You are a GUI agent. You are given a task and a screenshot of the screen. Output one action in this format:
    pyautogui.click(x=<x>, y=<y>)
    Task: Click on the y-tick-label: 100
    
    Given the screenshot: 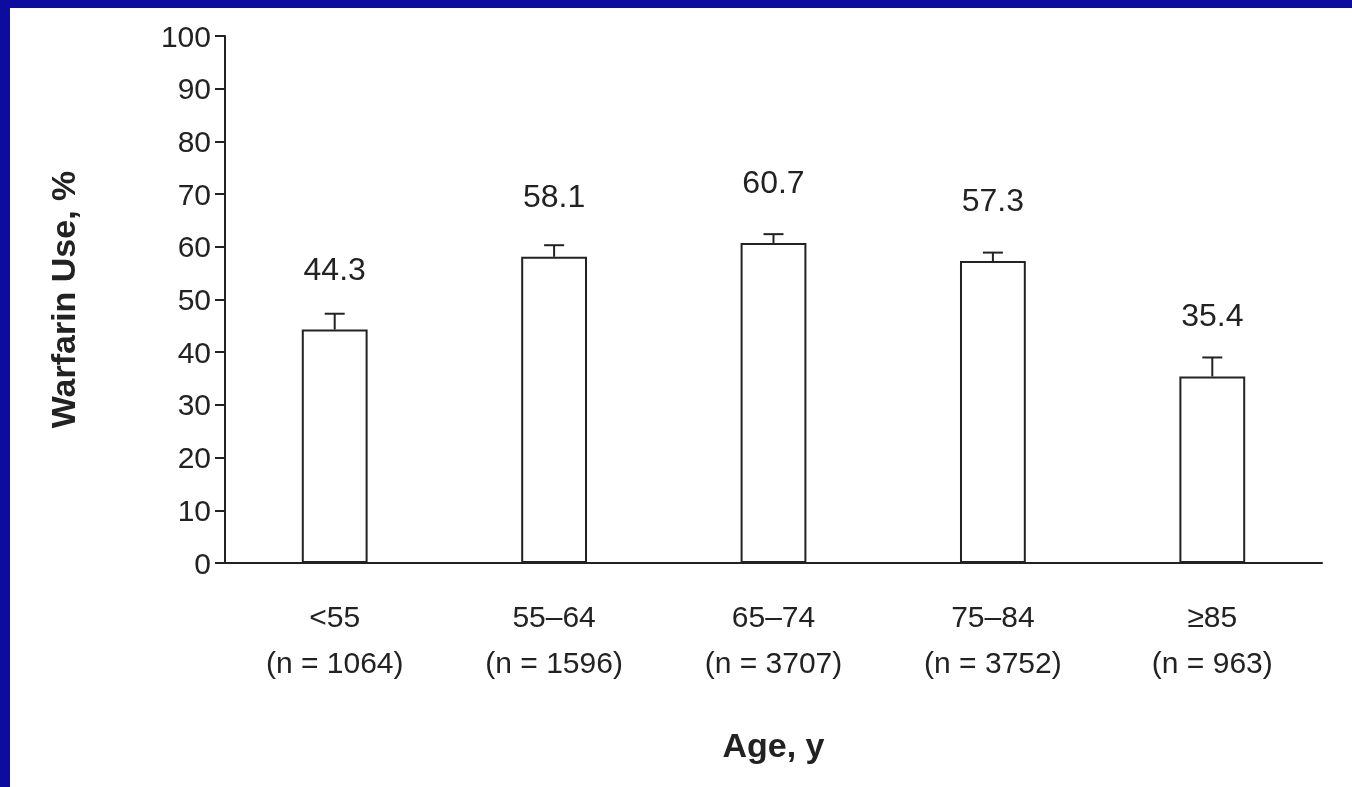 What is the action you would take?
    pyautogui.click(x=185, y=36)
    